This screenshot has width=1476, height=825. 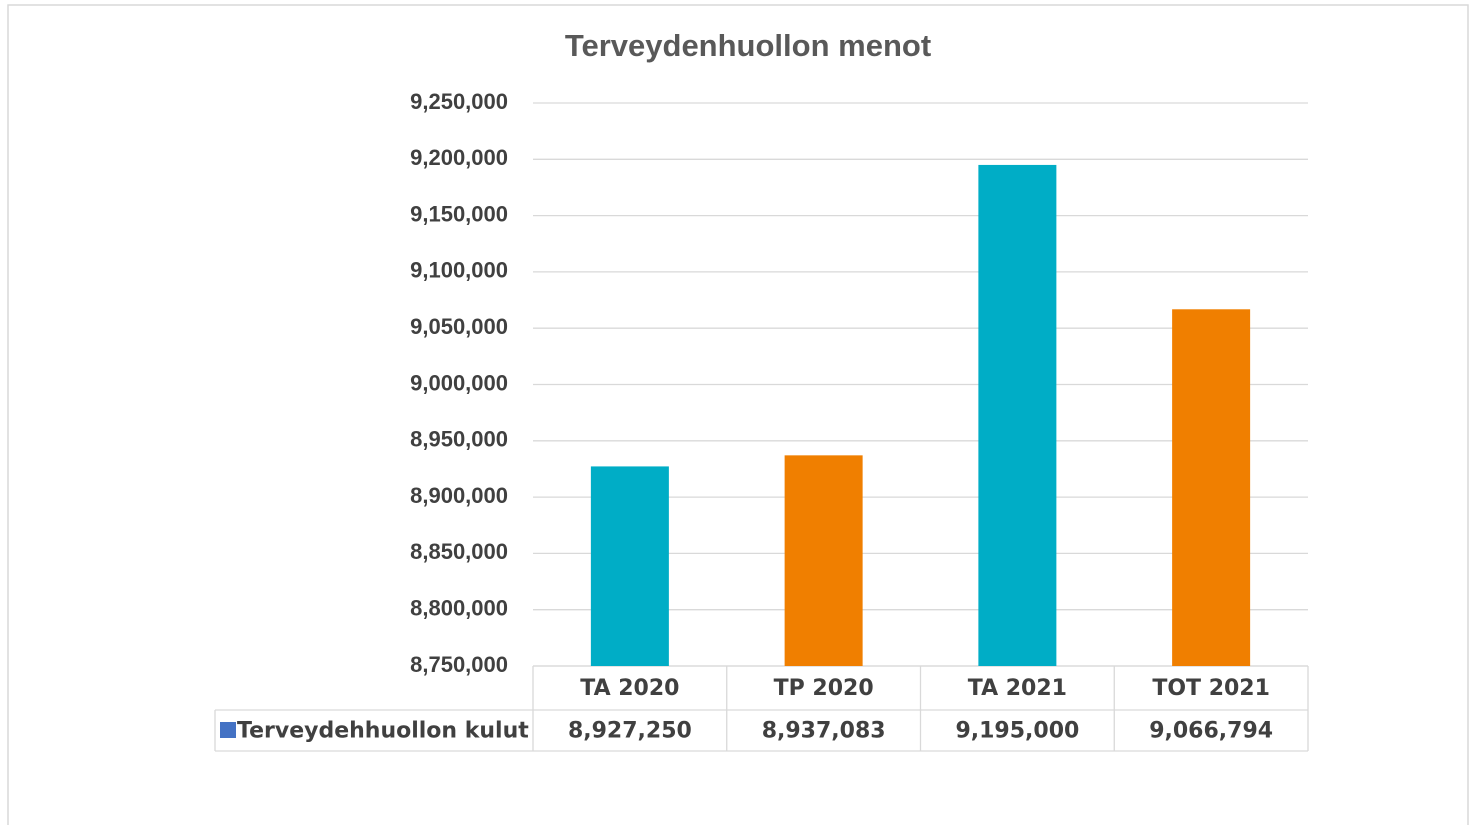 What do you see at coordinates (824, 731) in the screenshot?
I see `data-table-value: 8,937,083` at bounding box center [824, 731].